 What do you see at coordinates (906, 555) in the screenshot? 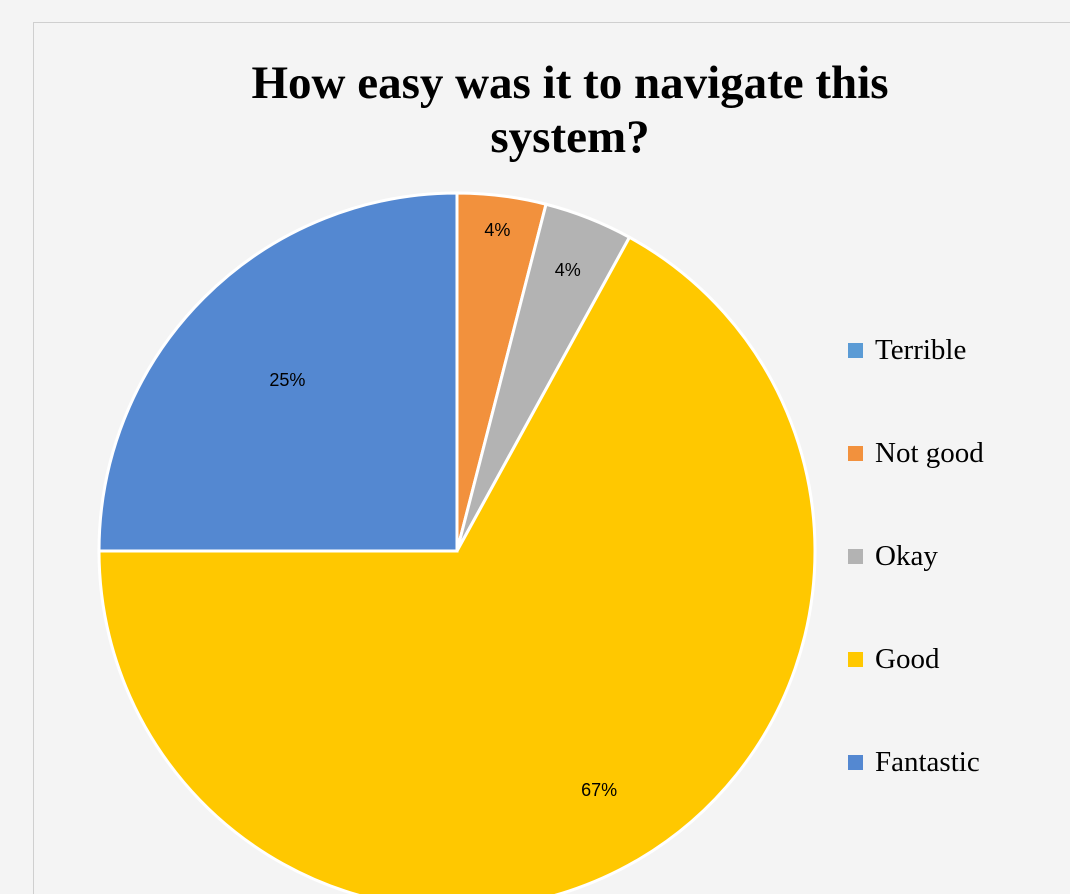
I see `legend-label-okay: Okay` at bounding box center [906, 555].